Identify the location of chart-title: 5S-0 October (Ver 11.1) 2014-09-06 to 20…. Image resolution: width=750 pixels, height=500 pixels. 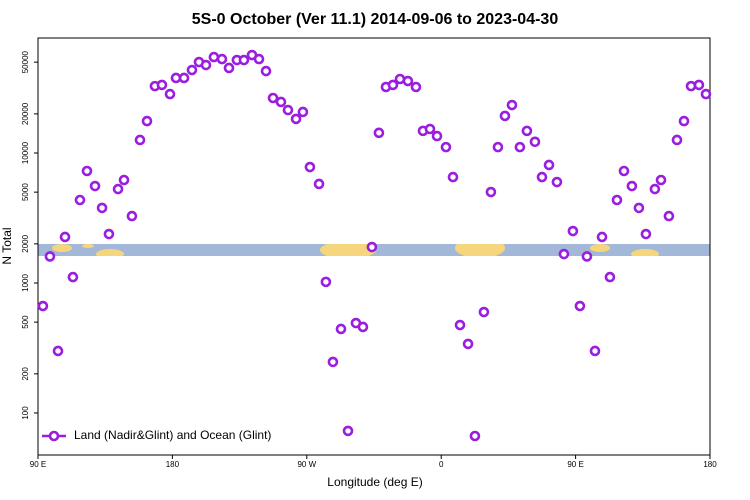
(375, 19).